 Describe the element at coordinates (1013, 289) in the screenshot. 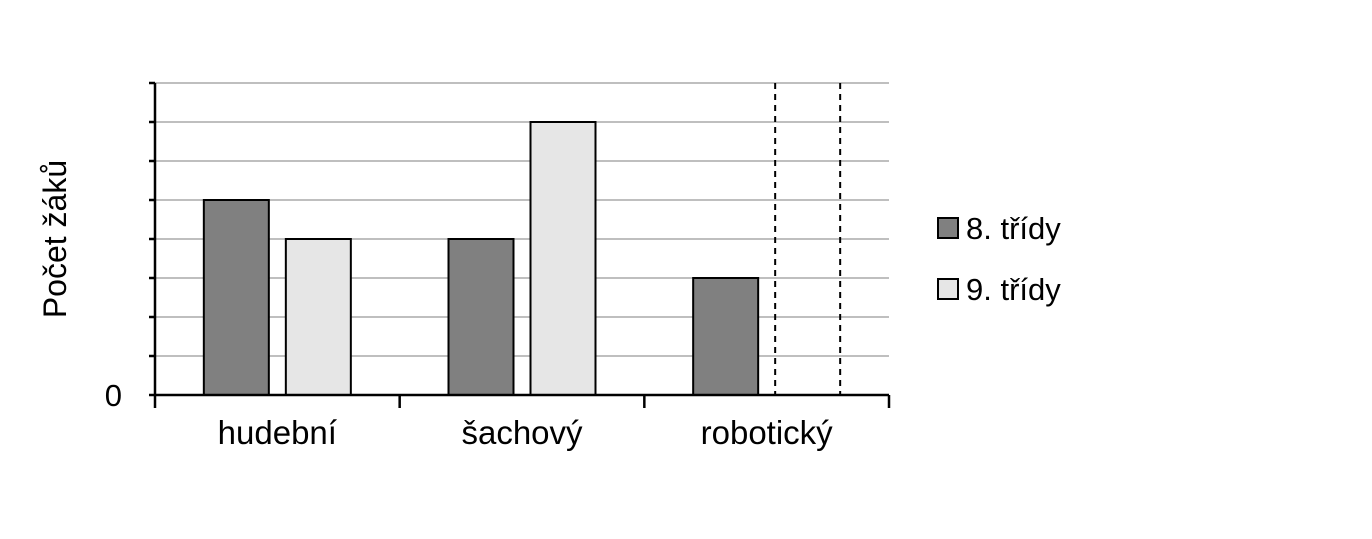

I see `legend-label: 9. třídy` at that location.